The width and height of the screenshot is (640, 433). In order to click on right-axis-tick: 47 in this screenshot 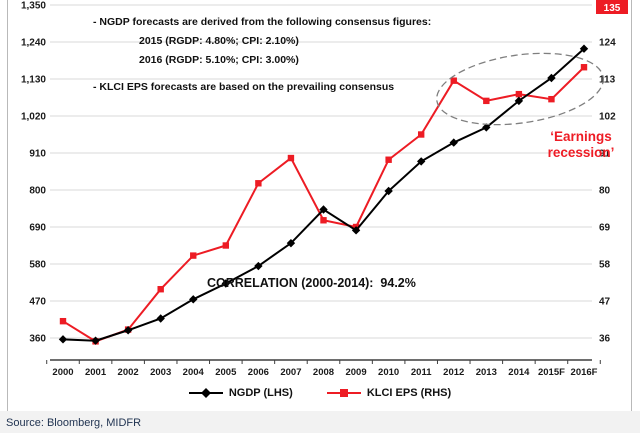, I will do `click(605, 301)`.